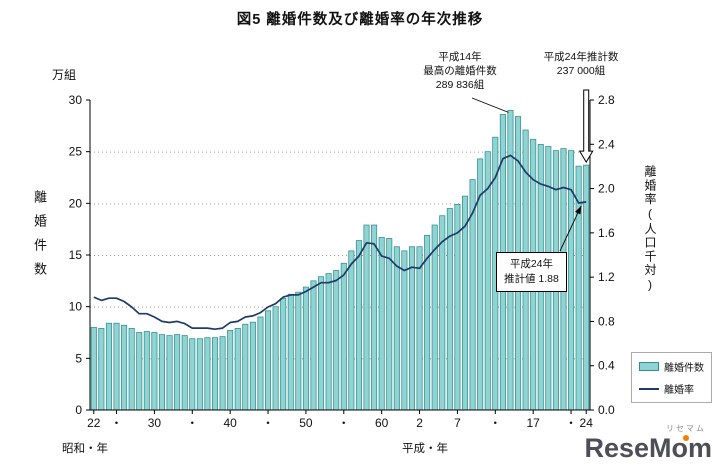  What do you see at coordinates (460, 57) in the screenshot?
I see `peak-annotation-line1: 平成14年` at bounding box center [460, 57].